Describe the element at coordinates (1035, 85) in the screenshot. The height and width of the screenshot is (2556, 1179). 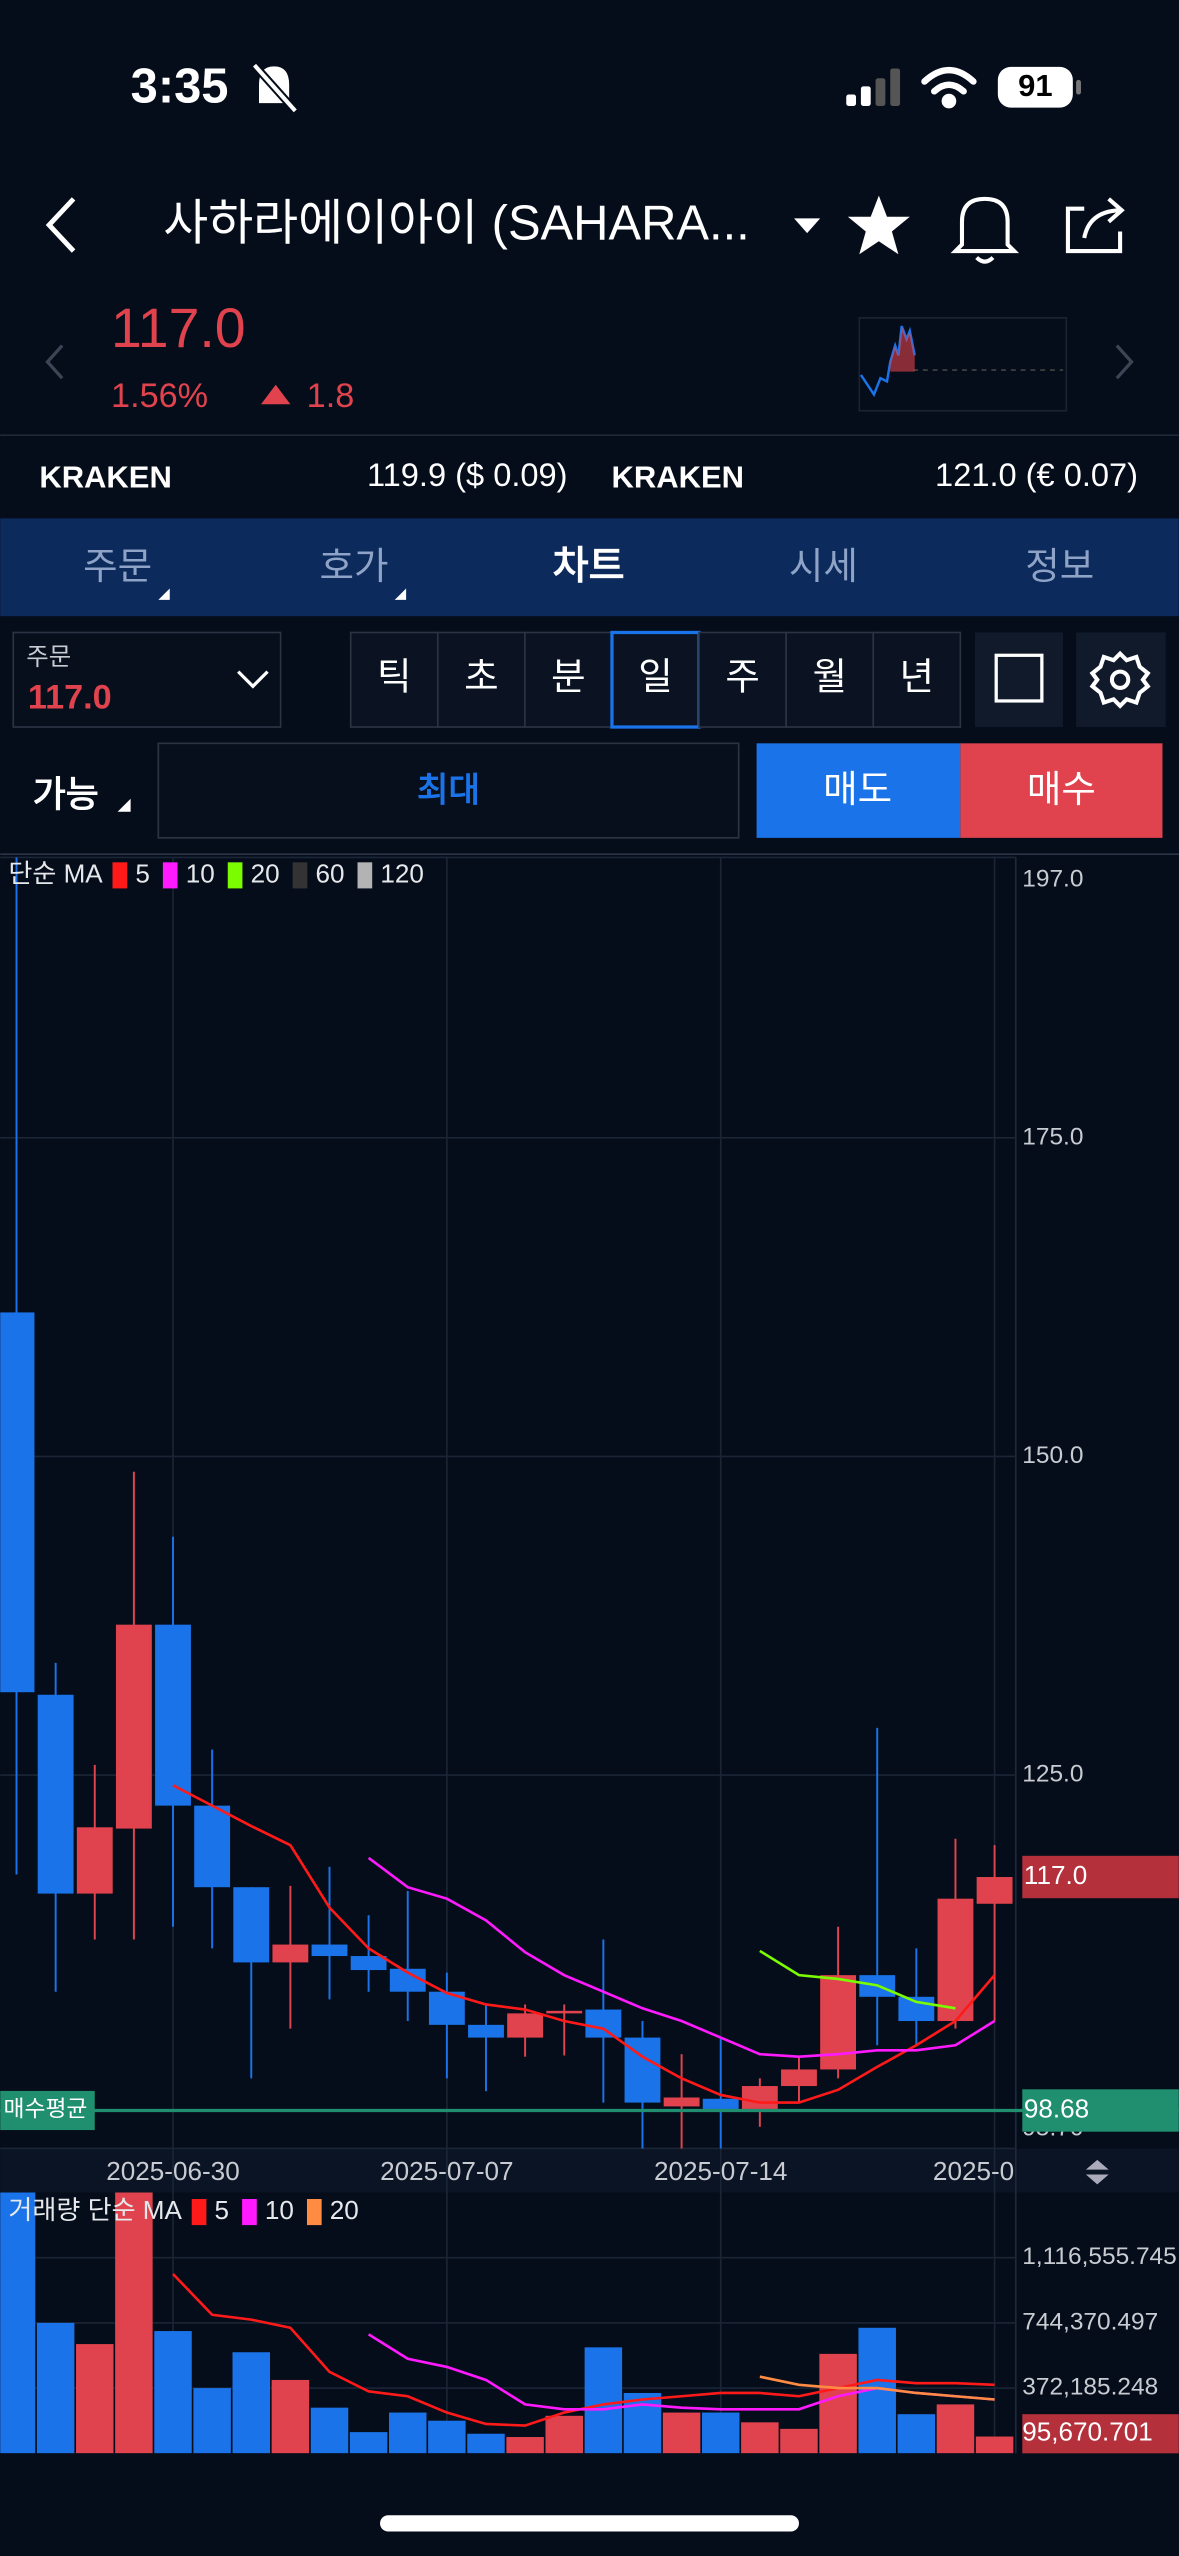
I see `battery-level: 91` at that location.